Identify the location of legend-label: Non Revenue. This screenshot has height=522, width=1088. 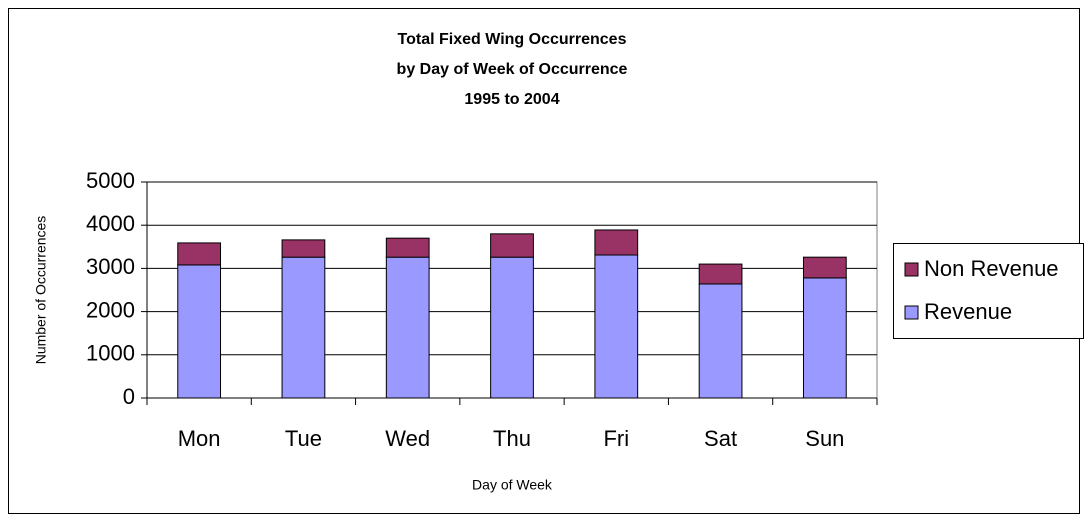
(991, 268).